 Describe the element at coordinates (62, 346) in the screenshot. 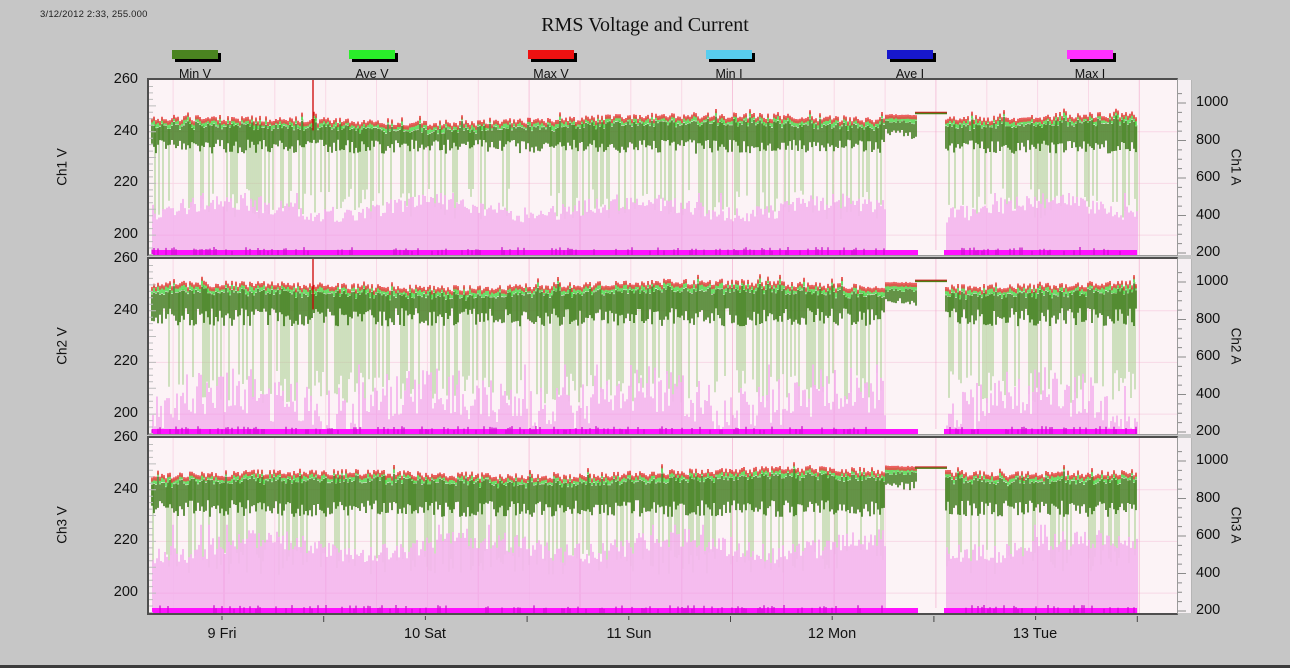

I see `channel-voltage-axis-label: Ch2 V` at that location.